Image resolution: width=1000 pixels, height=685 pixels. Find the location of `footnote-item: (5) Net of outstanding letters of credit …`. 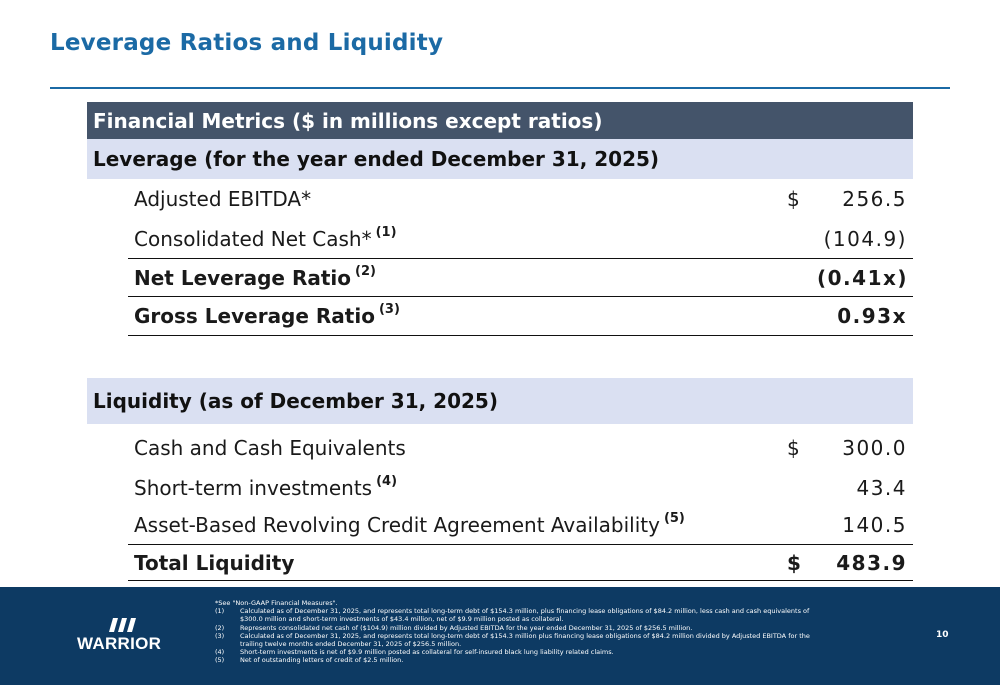

footnote-item: (5) Net of outstanding letters of credit … is located at coordinates (309, 660).